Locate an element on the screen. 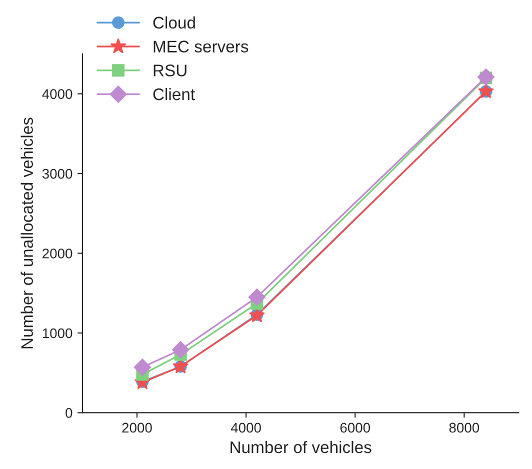 The height and width of the screenshot is (469, 532). x-axis-title: Number of vehicles is located at coordinates (301, 447).